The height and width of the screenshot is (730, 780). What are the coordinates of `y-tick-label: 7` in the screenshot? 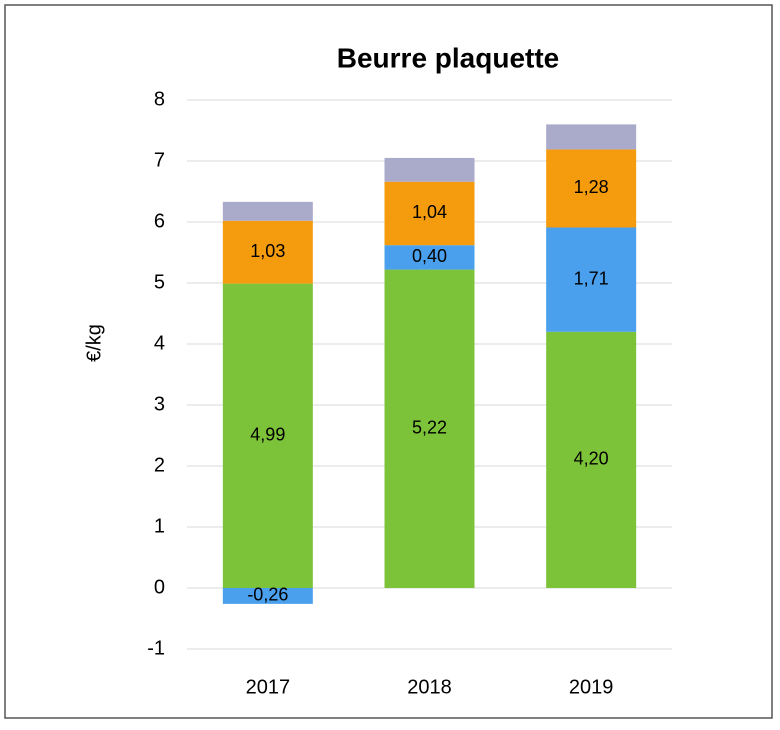 It's located at (159, 160).